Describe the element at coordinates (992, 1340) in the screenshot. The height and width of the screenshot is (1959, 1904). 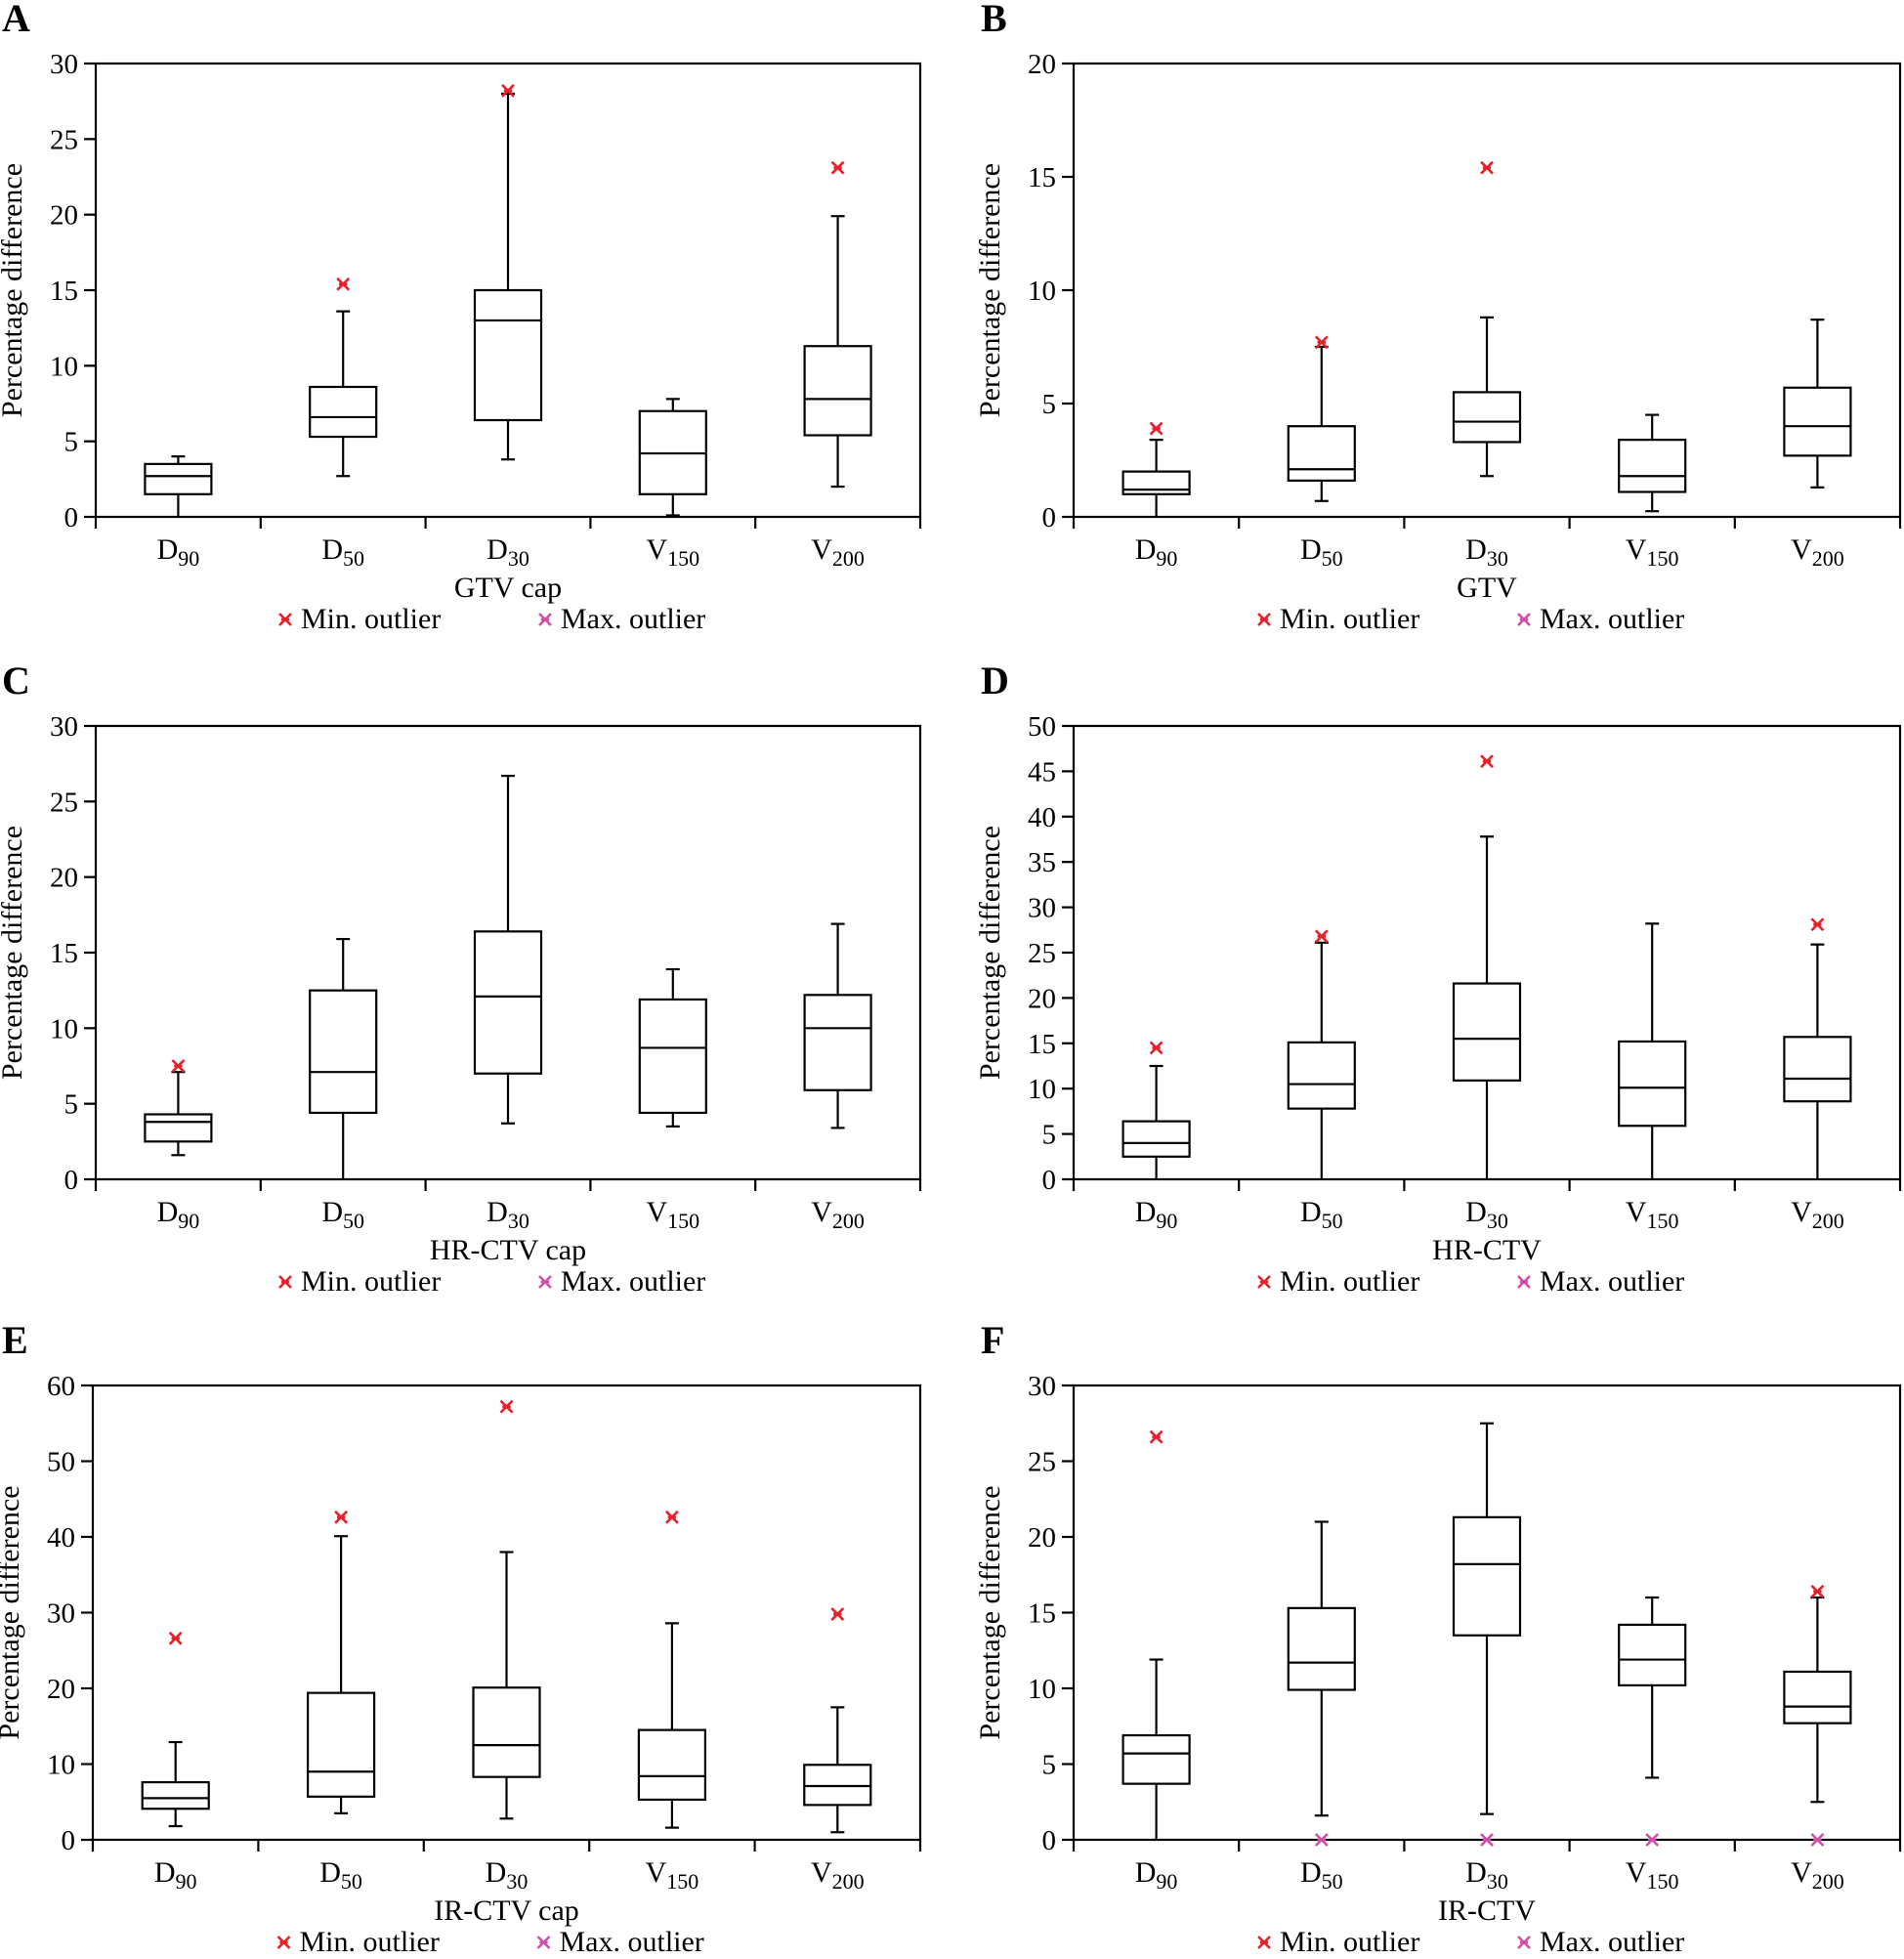
I see `panel-letter: F` at that location.